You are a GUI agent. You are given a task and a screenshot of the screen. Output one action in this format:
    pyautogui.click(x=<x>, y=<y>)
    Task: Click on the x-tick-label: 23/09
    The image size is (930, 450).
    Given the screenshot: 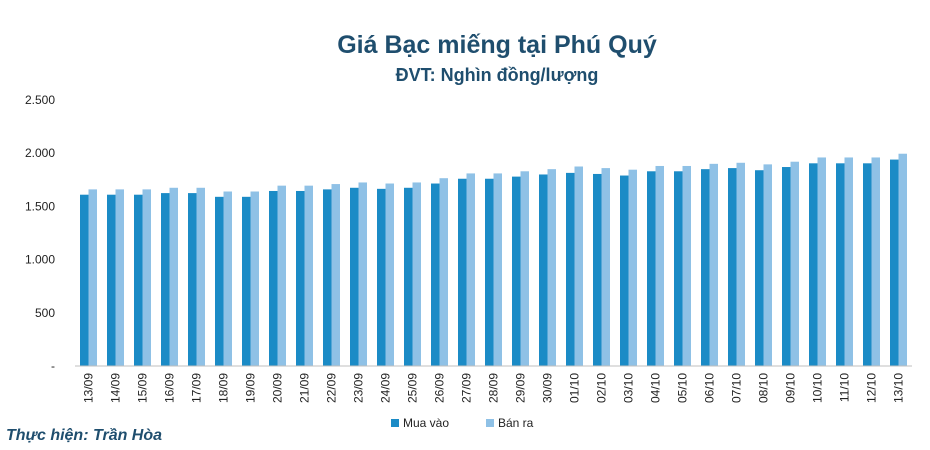 What is the action you would take?
    pyautogui.click(x=359, y=388)
    